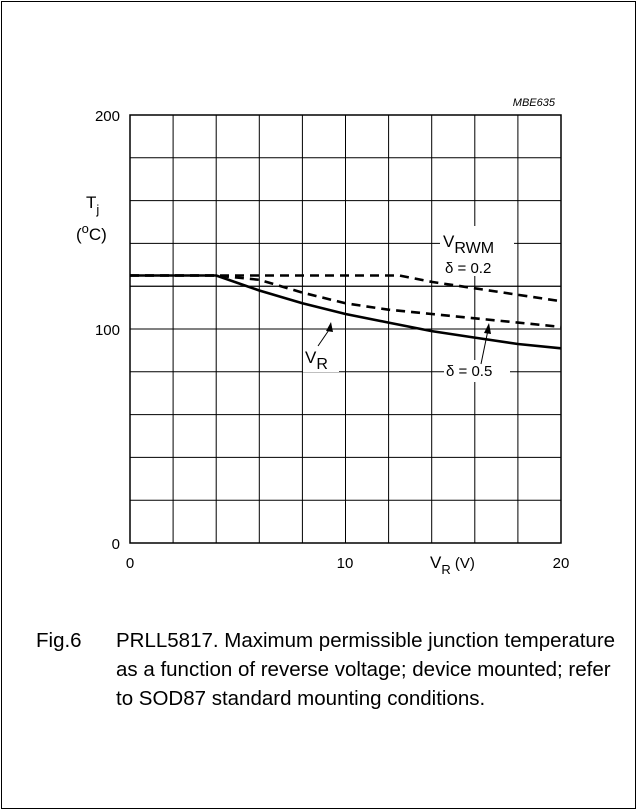 Image resolution: width=639 pixels, height=812 pixels. Describe the element at coordinates (91, 232) in the screenshot. I see `y-axis-unit: (oC)` at that location.